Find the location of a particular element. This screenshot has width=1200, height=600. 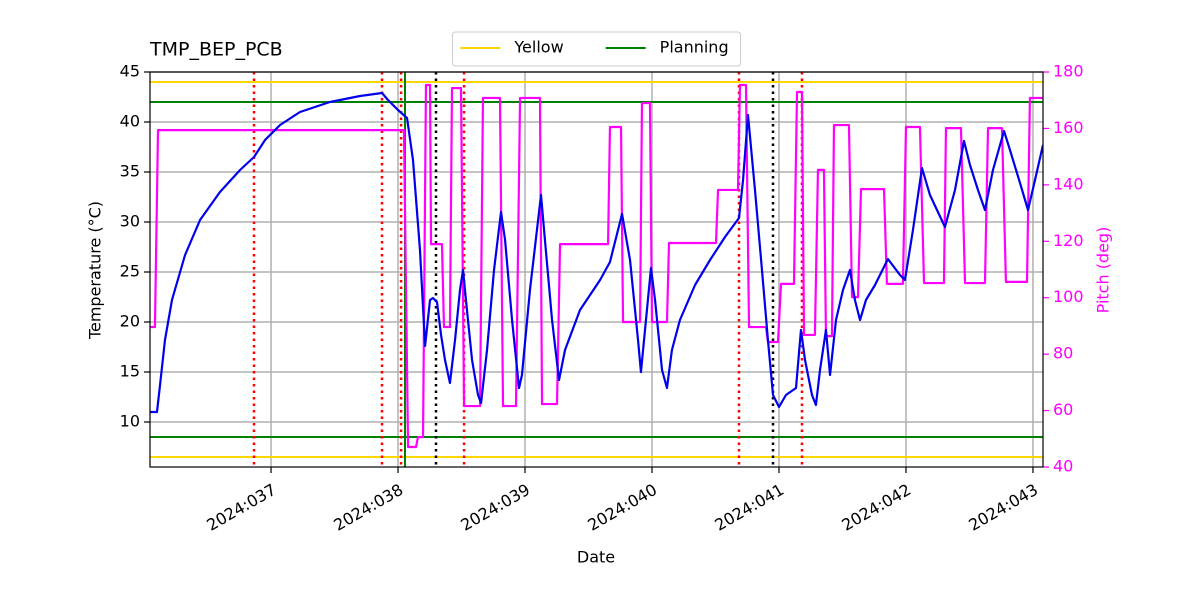

y-tick-label: 45 is located at coordinates (130, 71).